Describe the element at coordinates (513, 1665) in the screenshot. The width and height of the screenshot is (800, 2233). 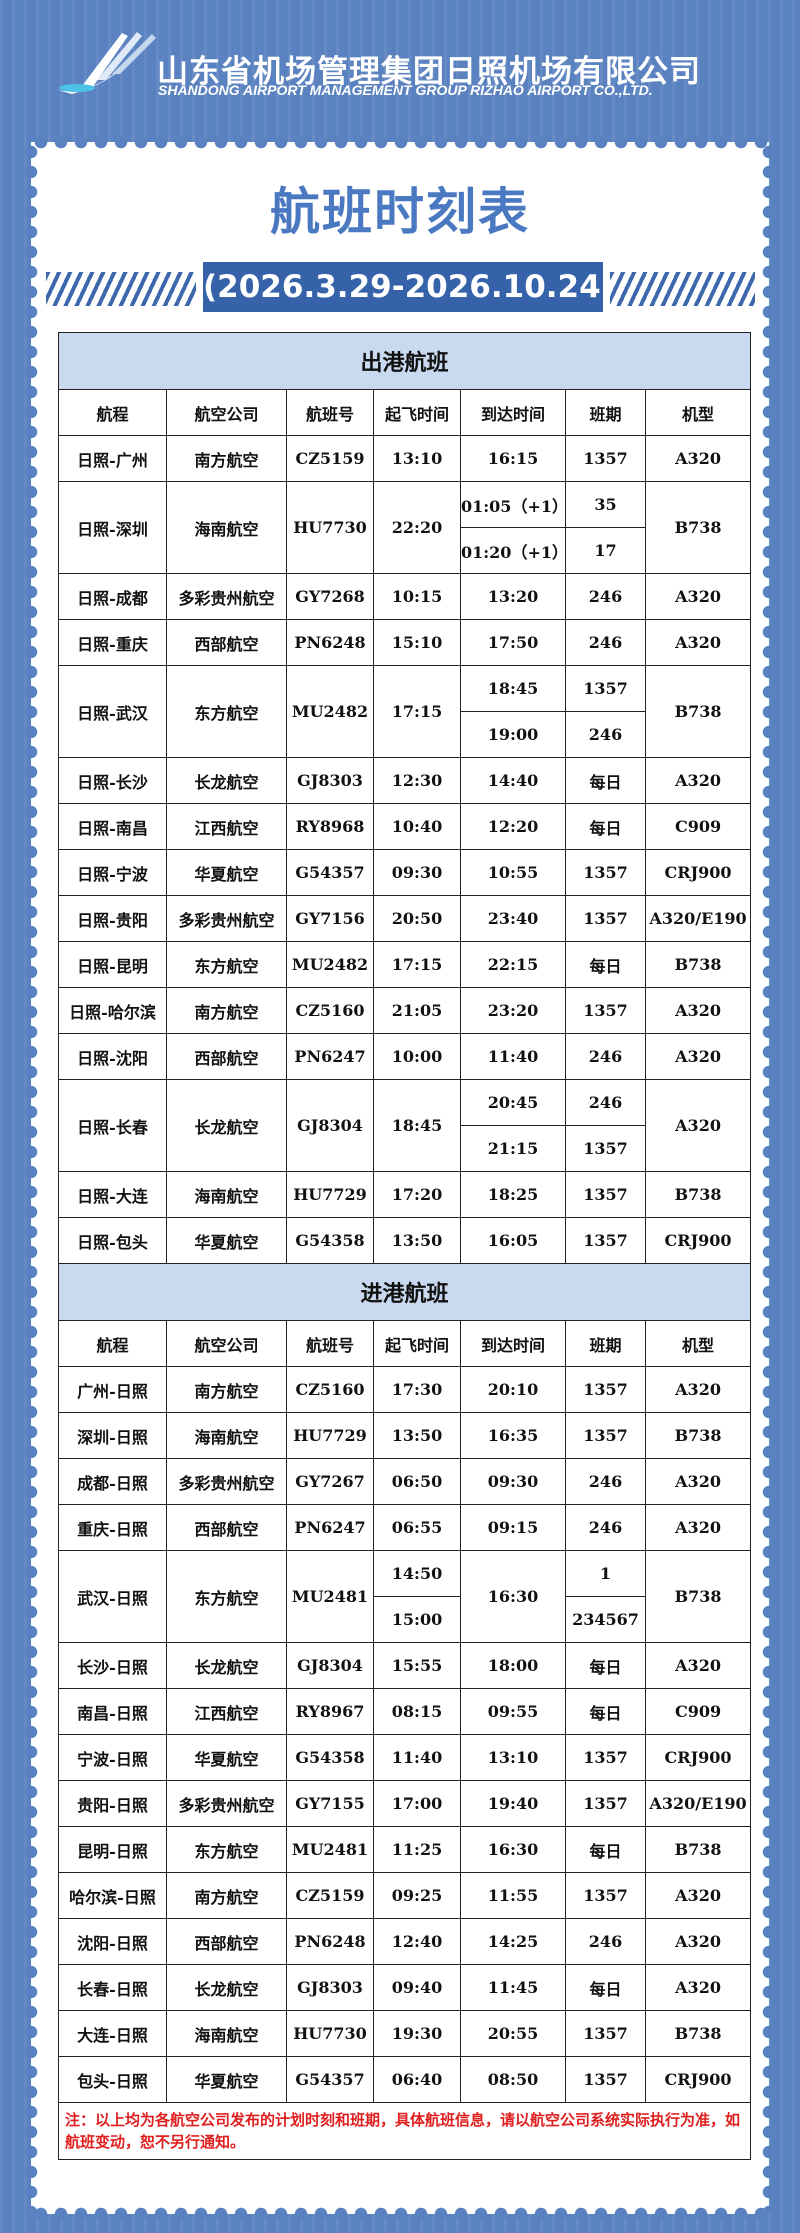
I see `cell: 18:00` at that location.